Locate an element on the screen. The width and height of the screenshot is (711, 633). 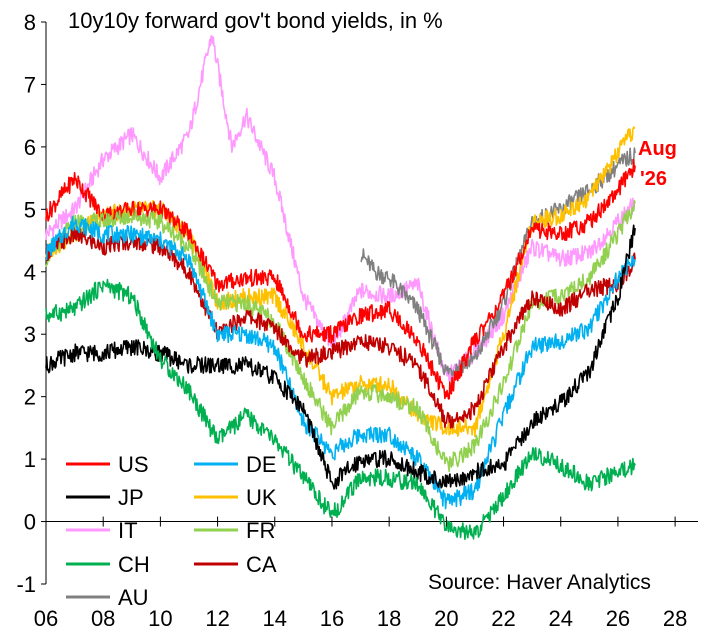
x-tick-label: 24 is located at coordinates (560, 618).